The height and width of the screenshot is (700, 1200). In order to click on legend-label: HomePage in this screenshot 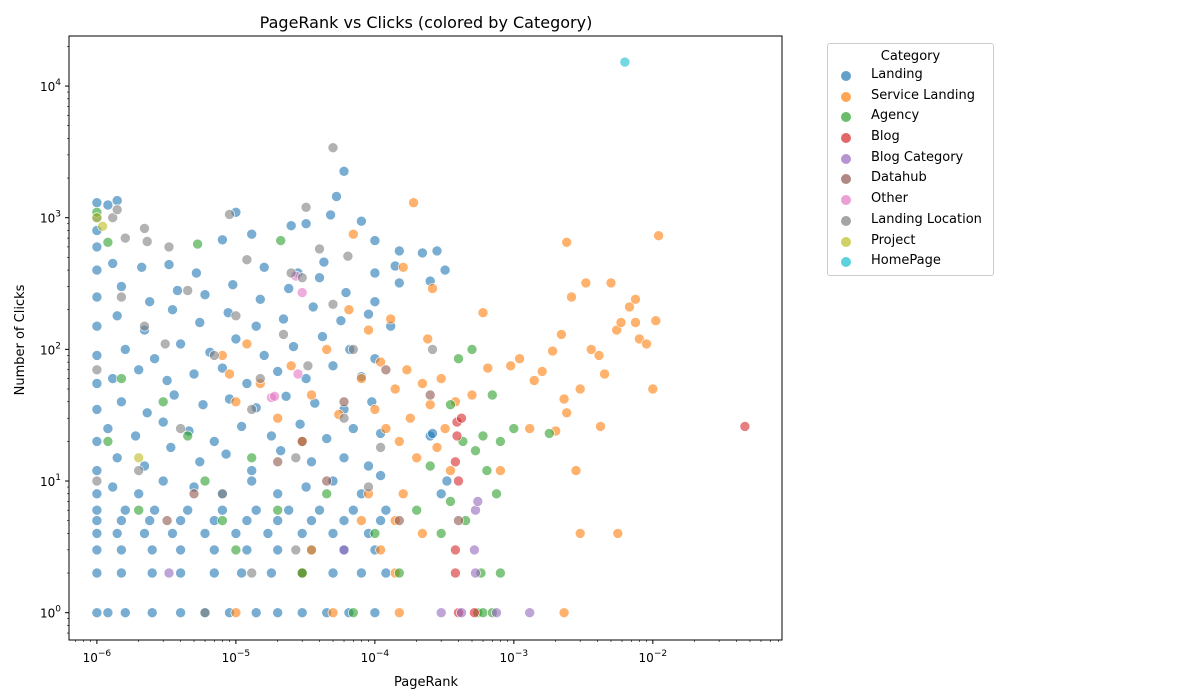, I will do `click(906, 261)`.